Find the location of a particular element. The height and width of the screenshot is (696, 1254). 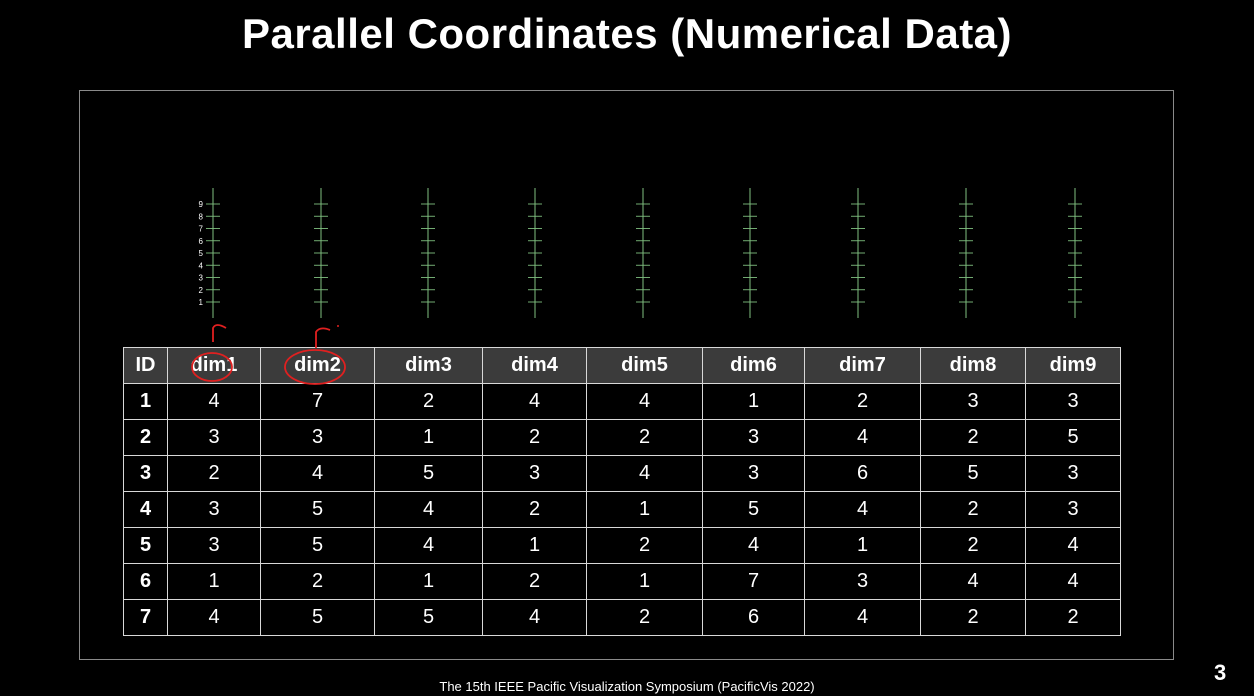

column-header-id: ID is located at coordinates (145, 365).